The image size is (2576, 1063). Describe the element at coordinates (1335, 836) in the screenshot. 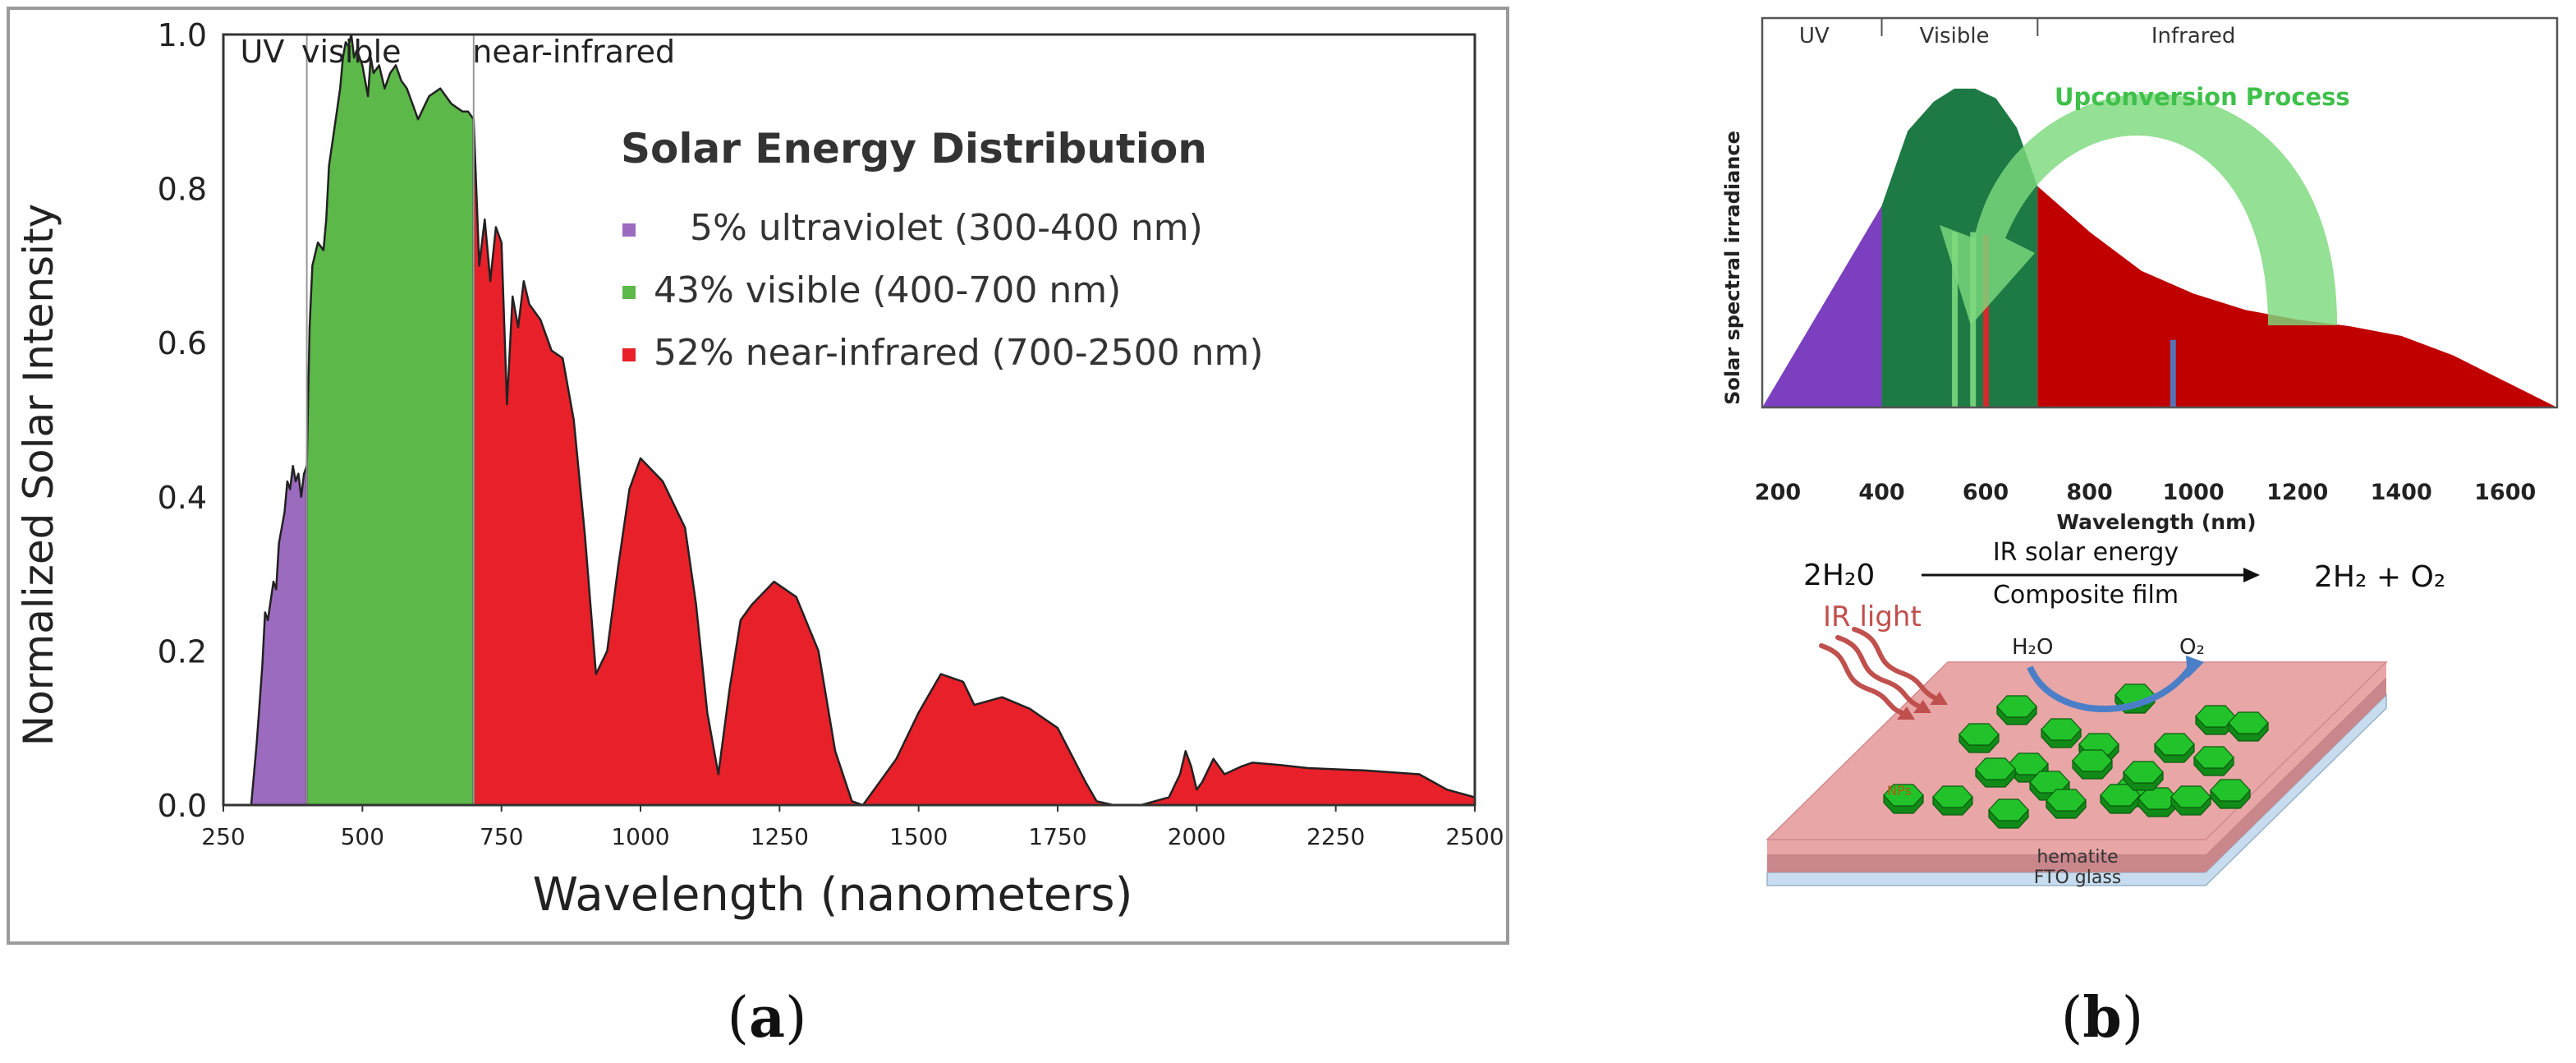

I see `x-tick-label: 2250` at that location.